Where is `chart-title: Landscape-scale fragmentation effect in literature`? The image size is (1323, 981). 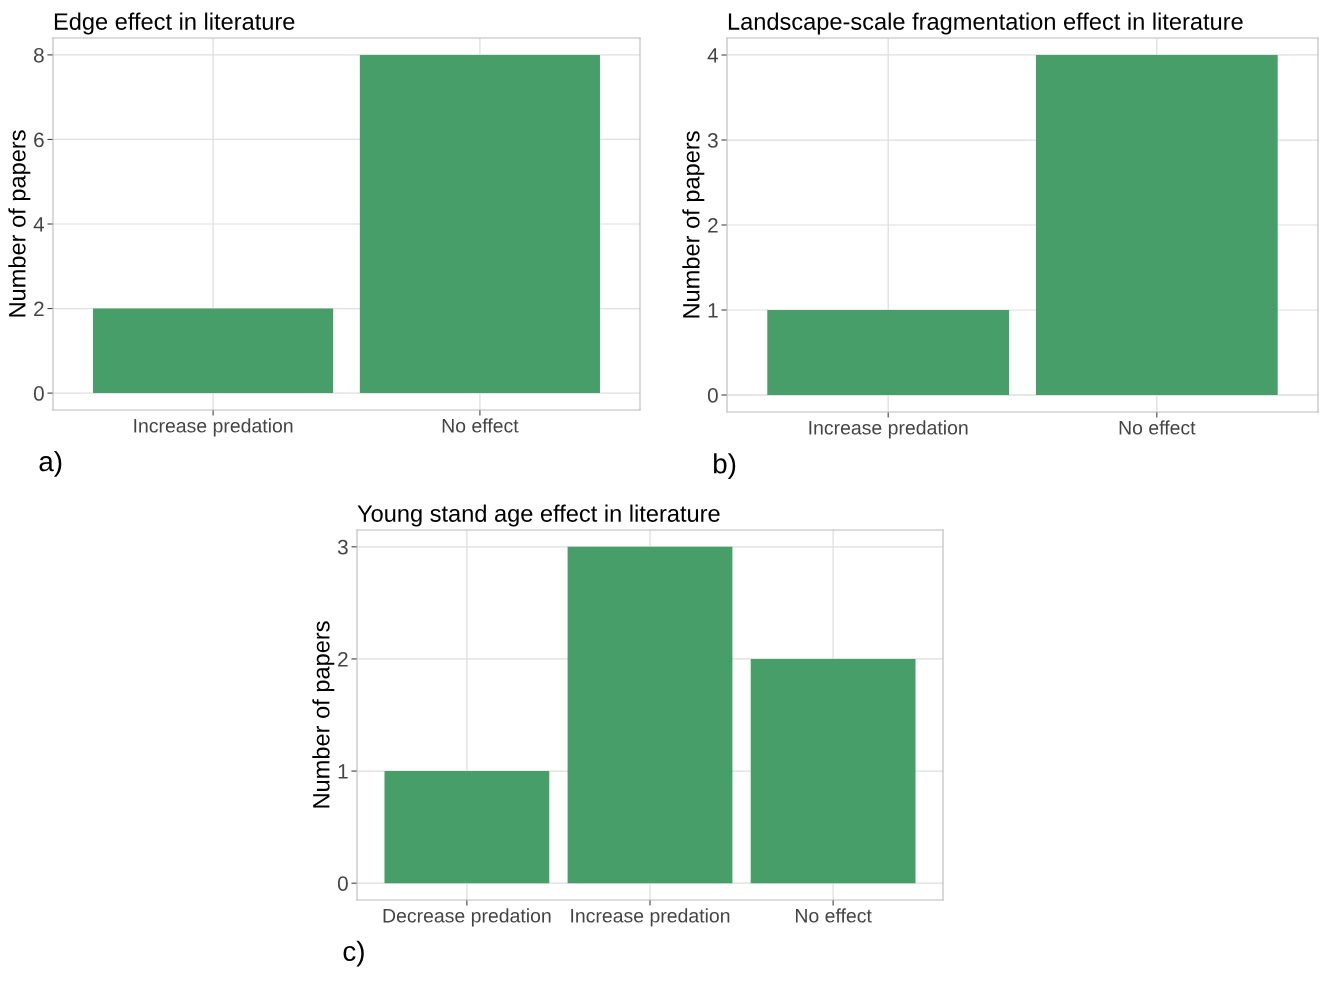
chart-title: Landscape-scale fragmentation effect in literature is located at coordinates (985, 23).